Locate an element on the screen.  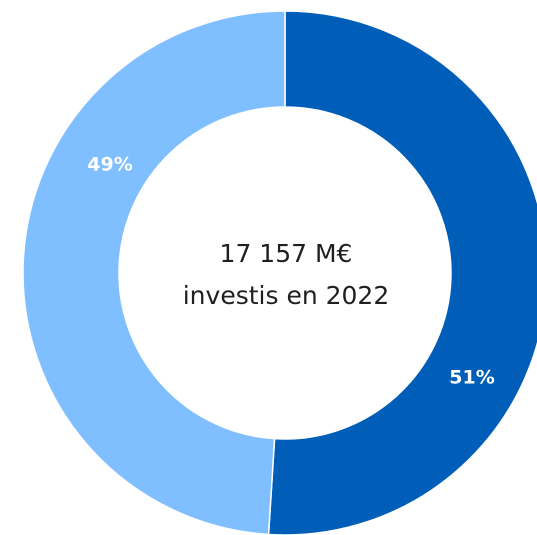
value-label: 49% is located at coordinates (109, 165).